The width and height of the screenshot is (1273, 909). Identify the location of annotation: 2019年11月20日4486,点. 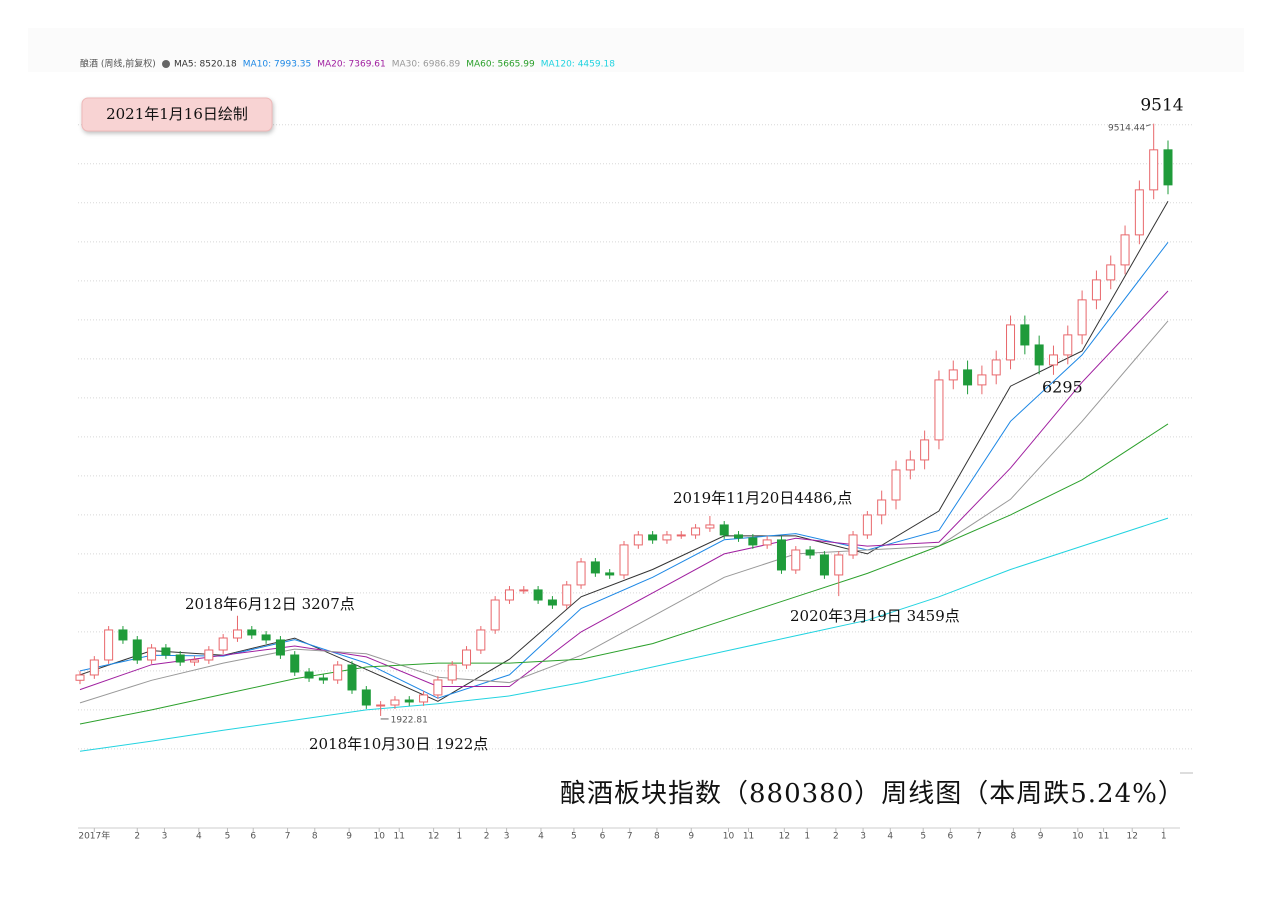
(762, 498).